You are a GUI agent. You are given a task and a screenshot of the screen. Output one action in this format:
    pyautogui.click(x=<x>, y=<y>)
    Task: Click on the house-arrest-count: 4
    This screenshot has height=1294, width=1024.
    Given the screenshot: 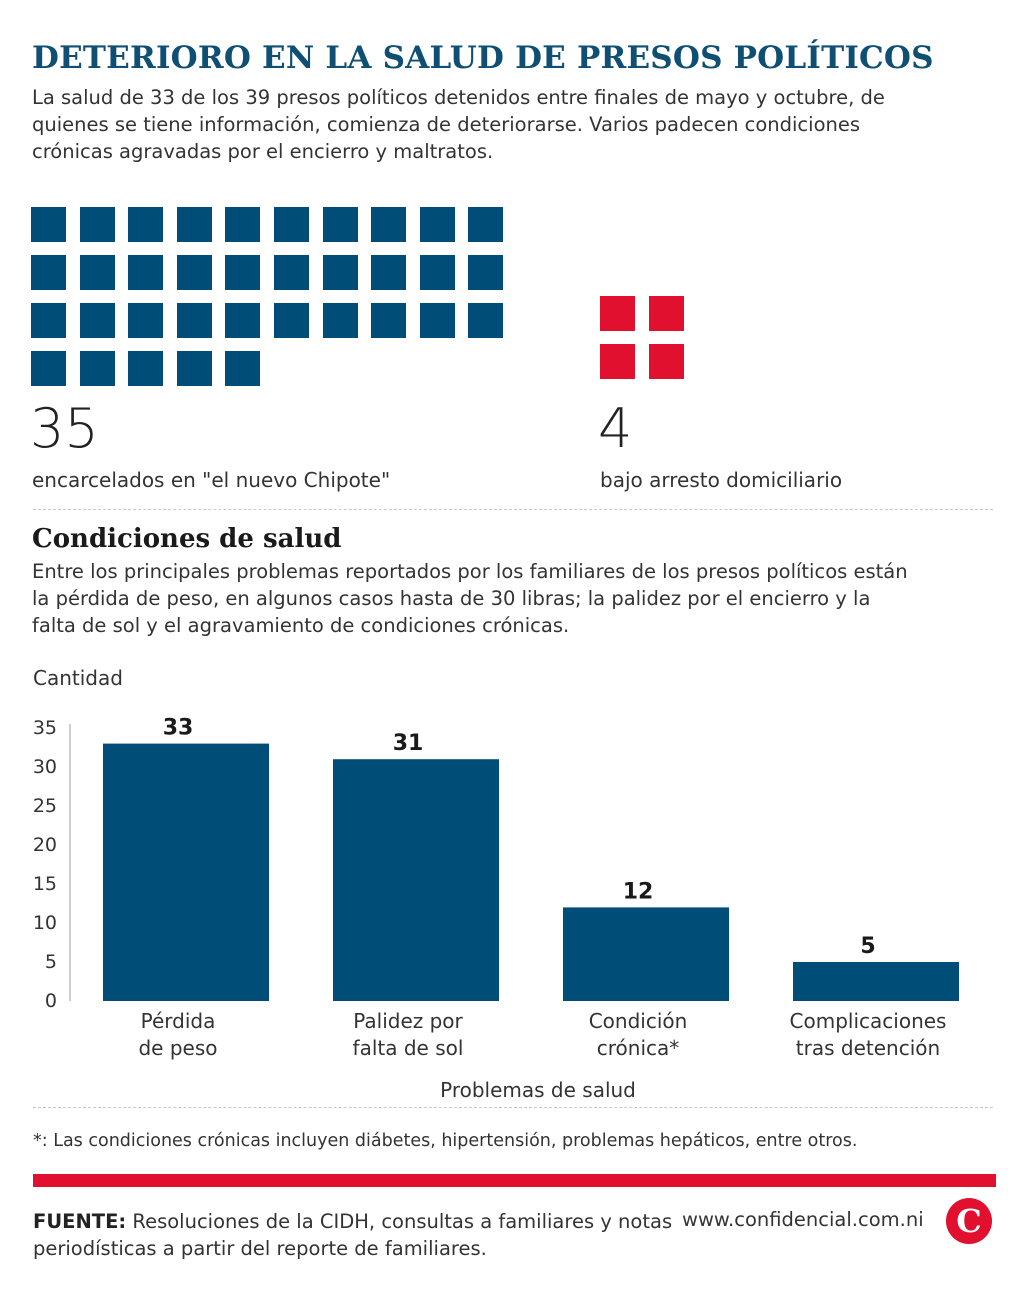 What is the action you would take?
    pyautogui.click(x=615, y=428)
    